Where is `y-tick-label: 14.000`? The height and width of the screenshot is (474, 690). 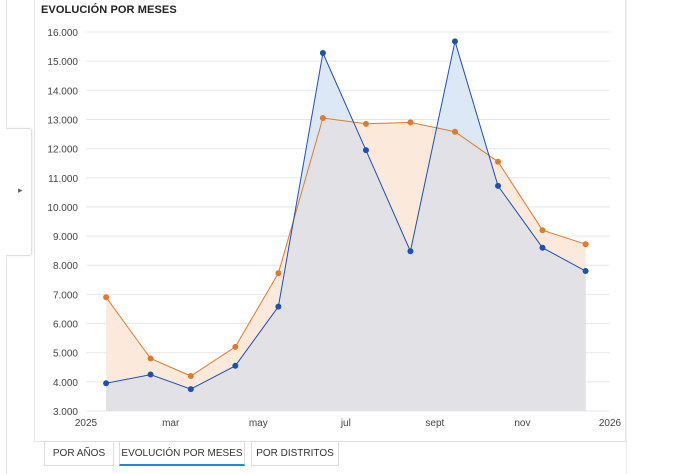 y-tick-label: 14.000 is located at coordinates (62, 91).